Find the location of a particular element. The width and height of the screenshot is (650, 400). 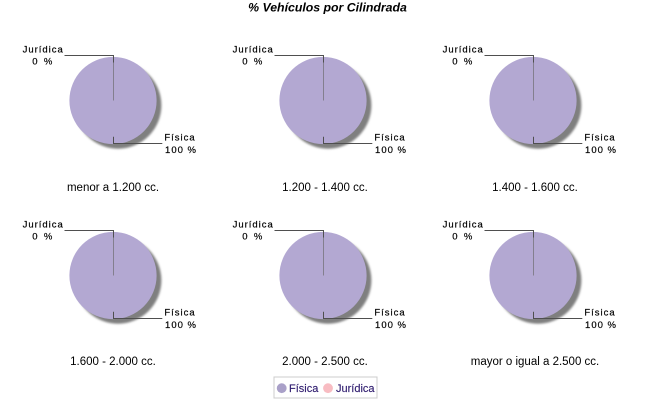

svg-text: % Vehículos por Cilindrada is located at coordinates (327, 7).